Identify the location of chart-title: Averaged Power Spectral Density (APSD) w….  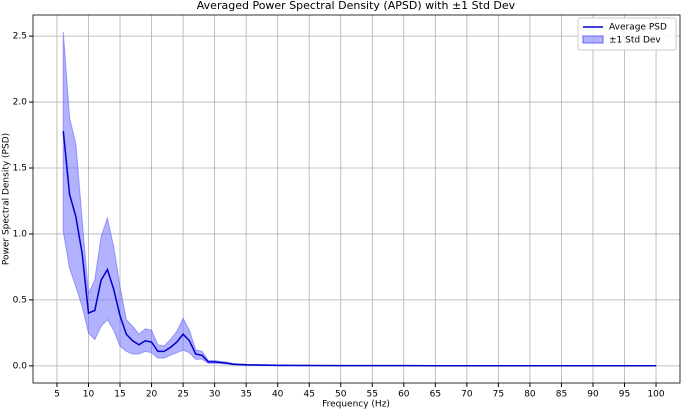
(356, 6).